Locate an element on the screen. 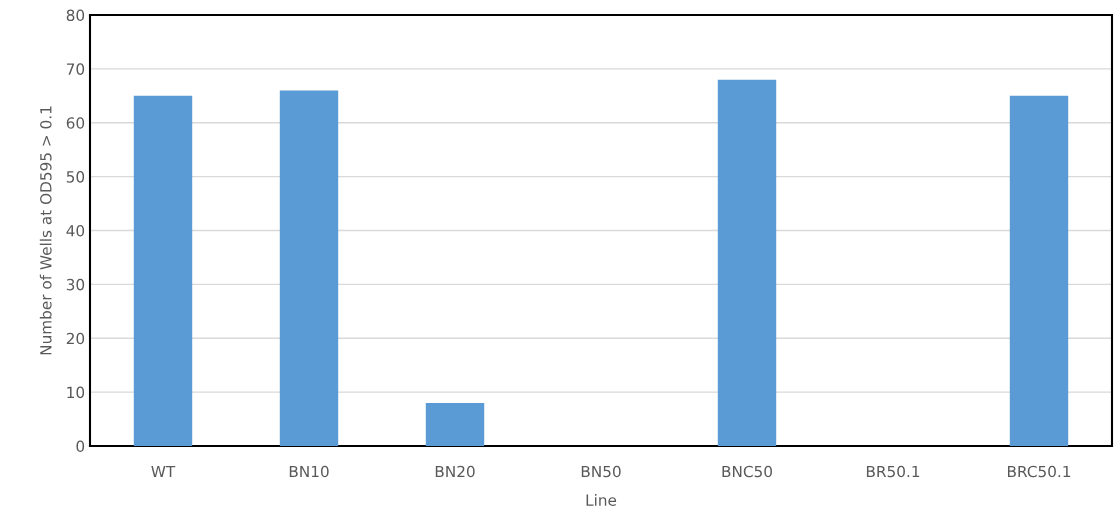  x-tick-label: BR50.1 is located at coordinates (893, 471).